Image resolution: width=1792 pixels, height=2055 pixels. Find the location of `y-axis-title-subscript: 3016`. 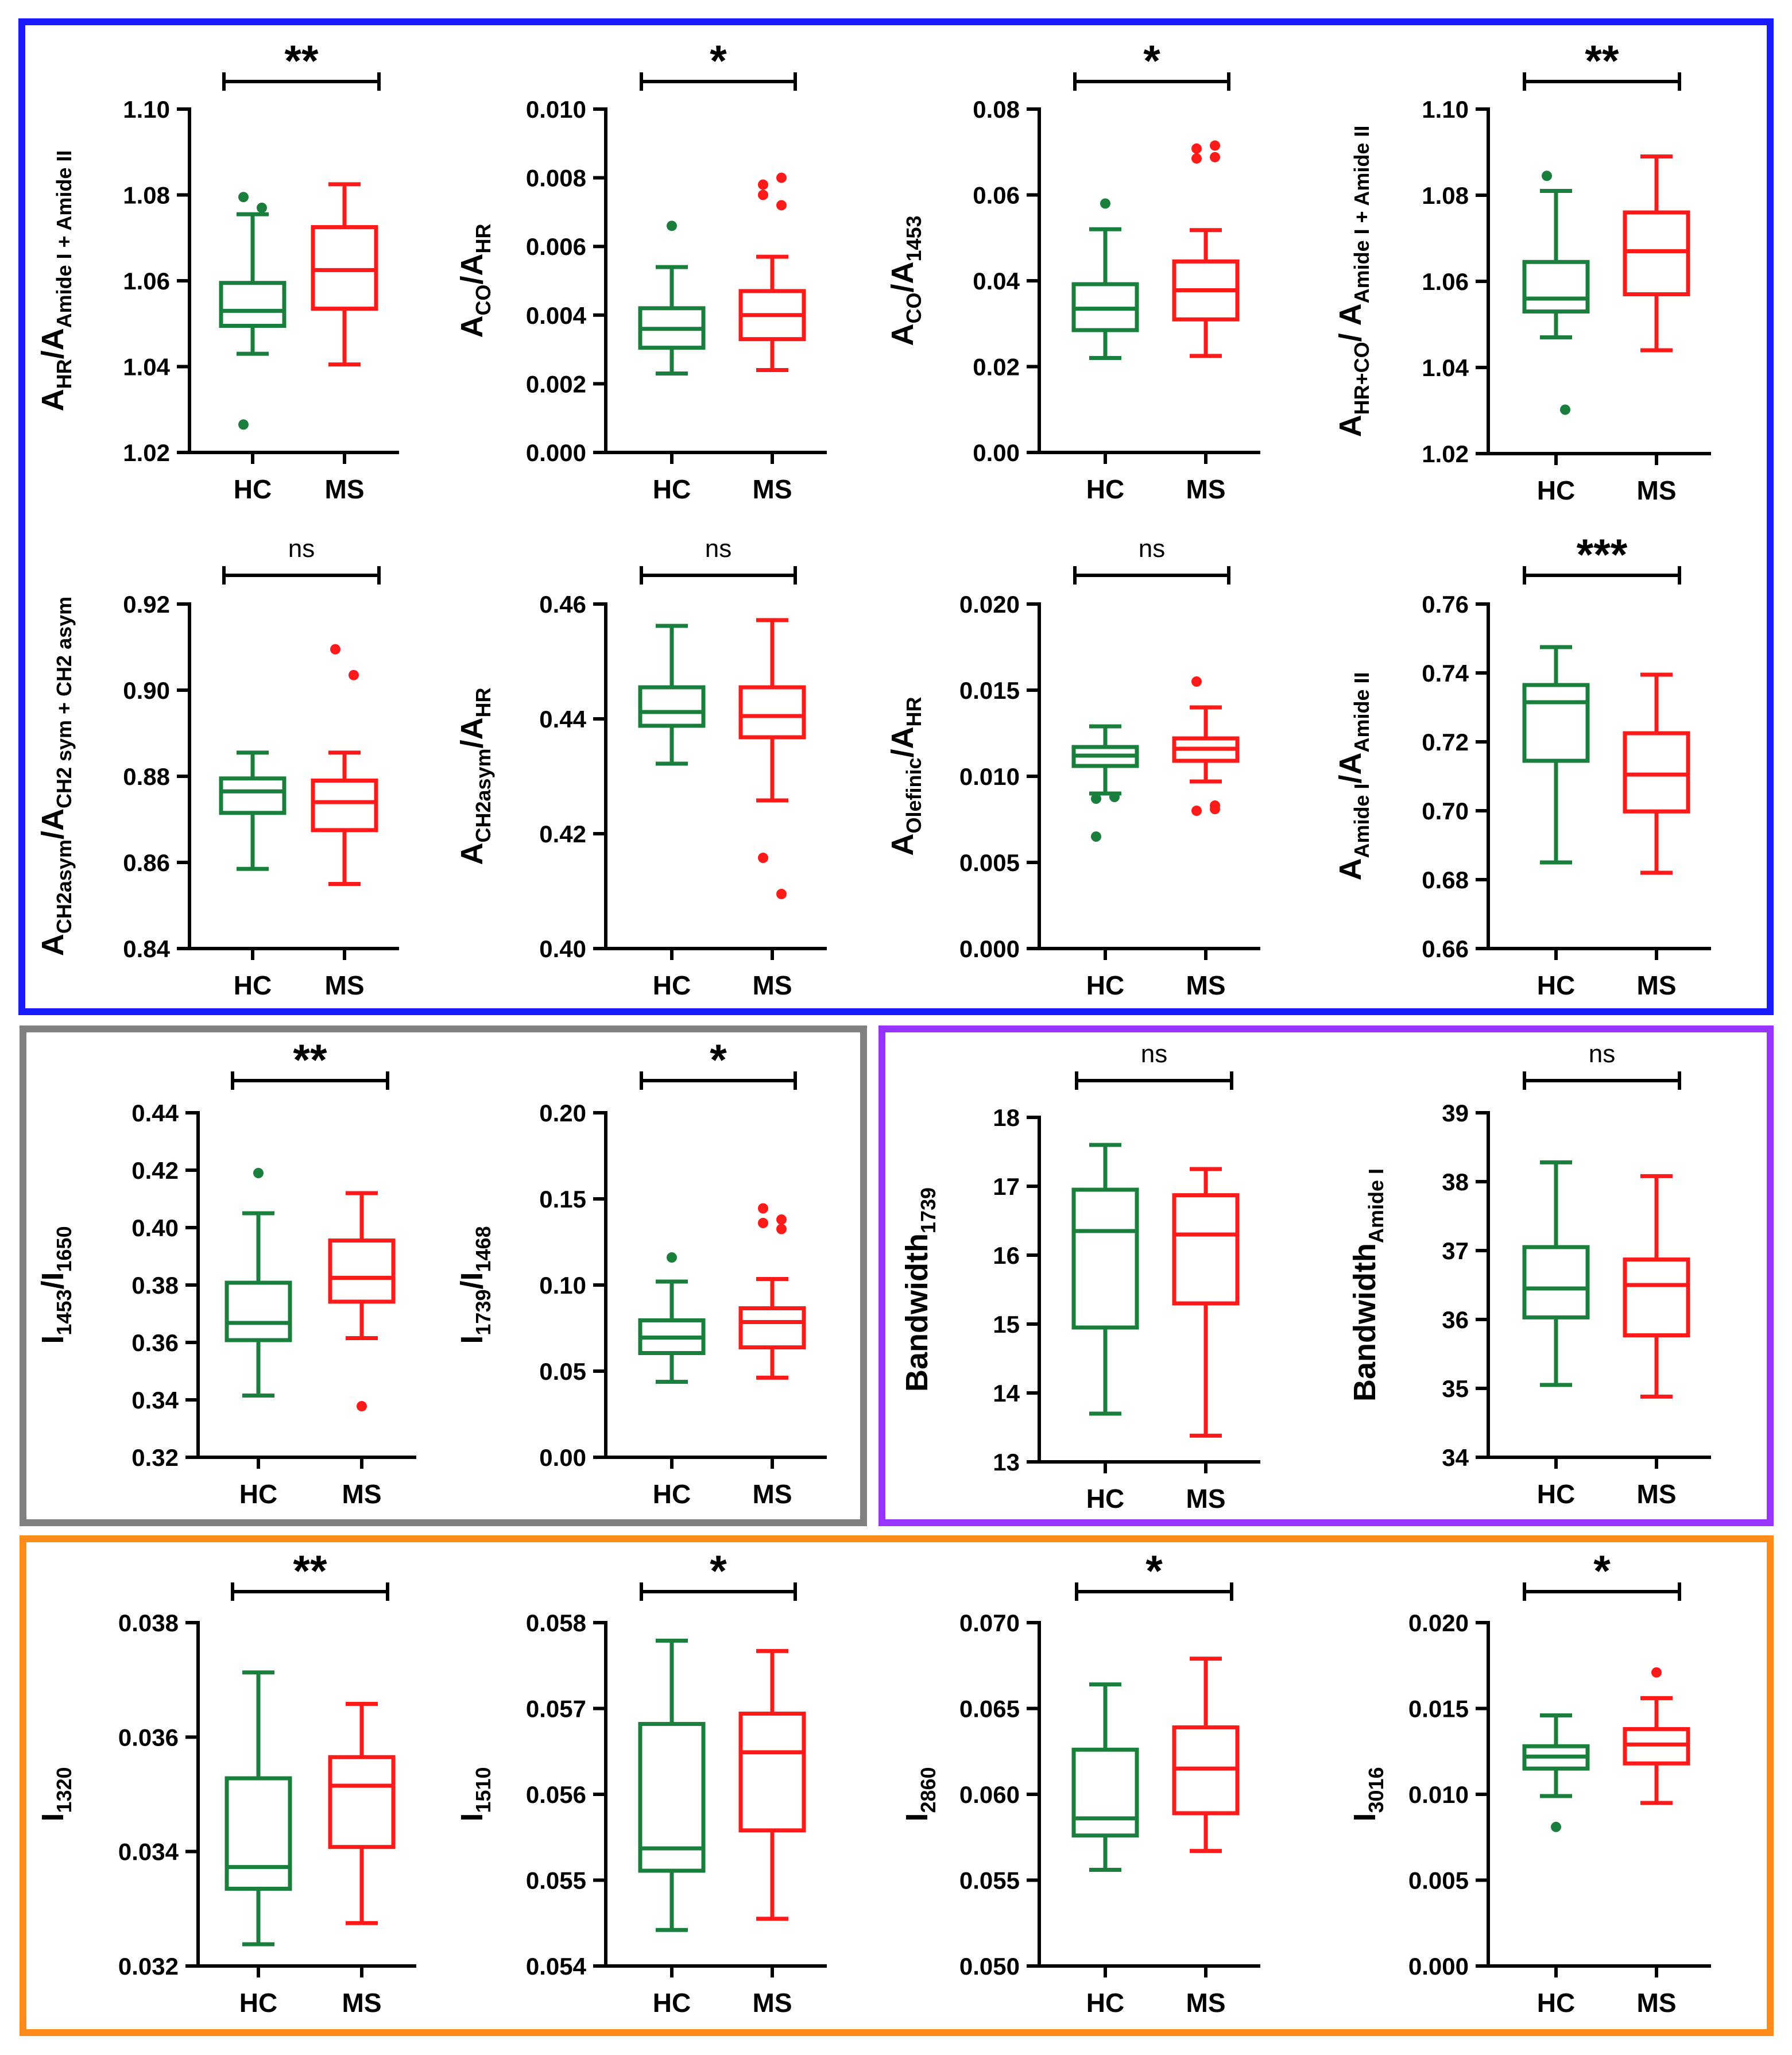

y-axis-title-subscript: 3016 is located at coordinates (1376, 1790).